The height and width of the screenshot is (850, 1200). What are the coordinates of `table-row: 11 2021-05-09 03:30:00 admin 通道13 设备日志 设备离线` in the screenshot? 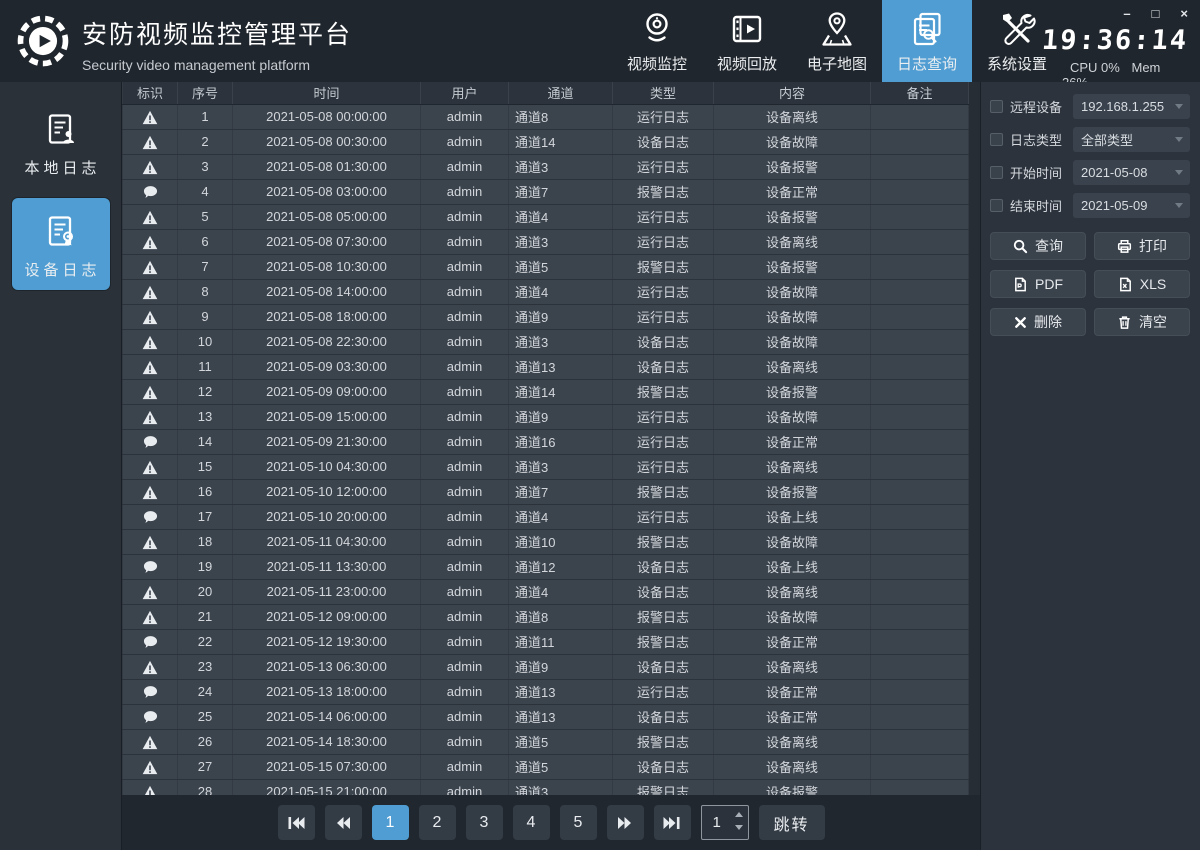 It's located at (545, 367).